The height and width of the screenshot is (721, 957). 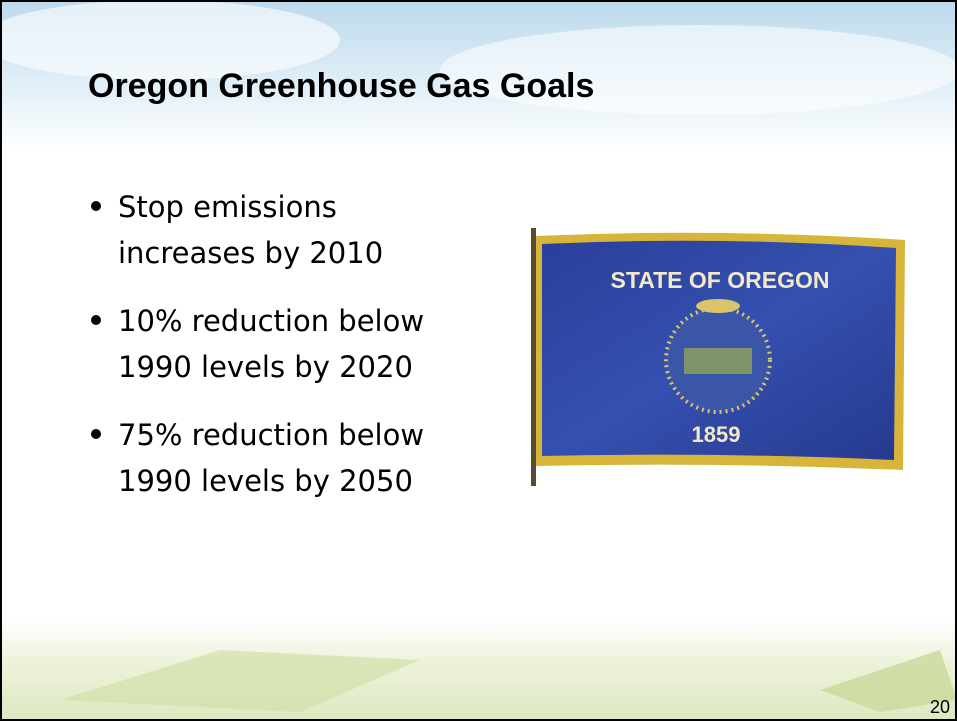 I want to click on oregon-flag: STATE OF OREGON 1859, so click(x=718, y=357).